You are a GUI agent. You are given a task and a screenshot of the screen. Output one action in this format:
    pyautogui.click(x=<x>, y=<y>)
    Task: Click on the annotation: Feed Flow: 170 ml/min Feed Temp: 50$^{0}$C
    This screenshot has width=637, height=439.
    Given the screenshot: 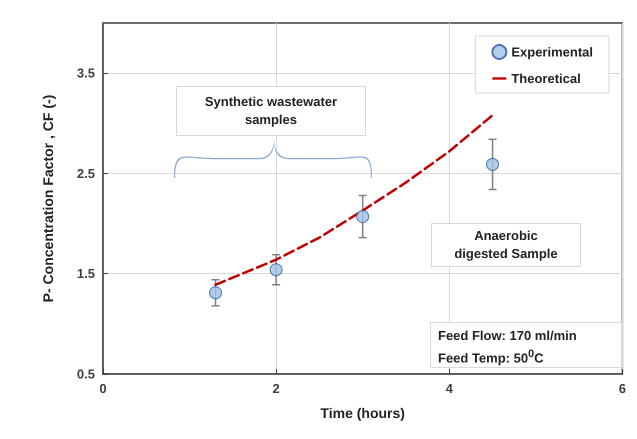 What is the action you would take?
    pyautogui.click(x=507, y=347)
    